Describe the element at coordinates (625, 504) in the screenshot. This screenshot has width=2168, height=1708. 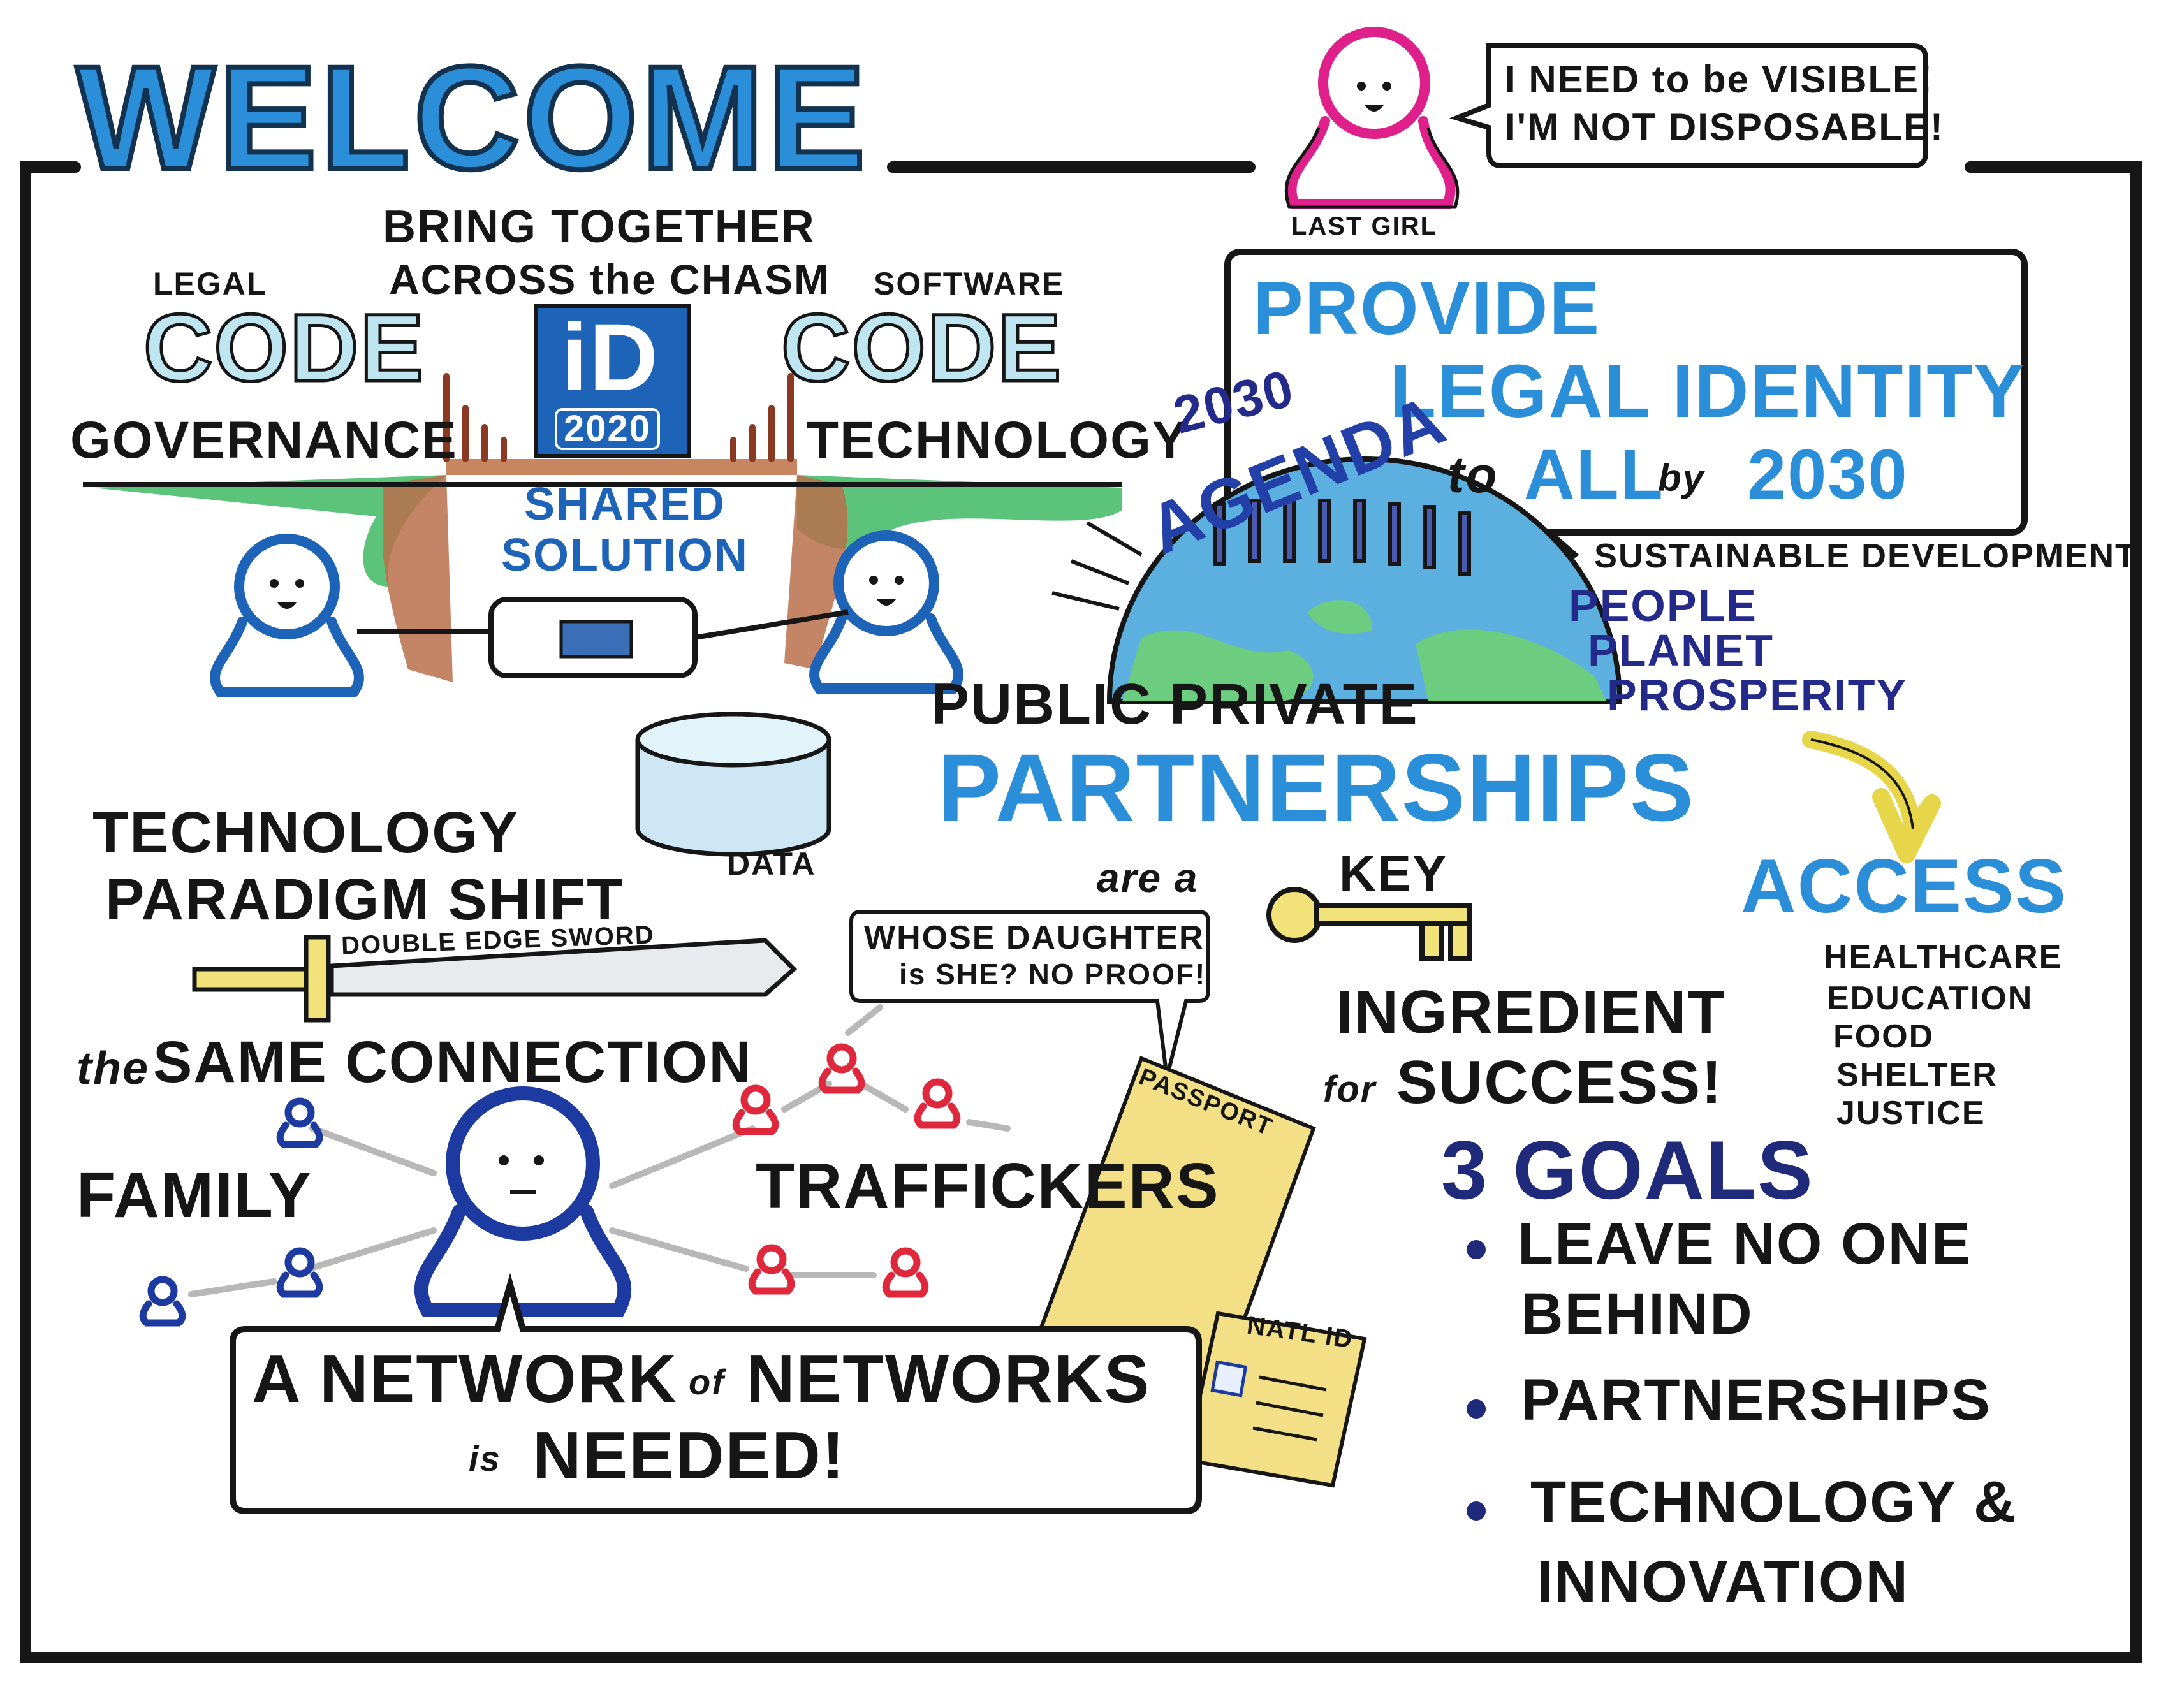
I see `shared-solution-1: SHARED` at that location.